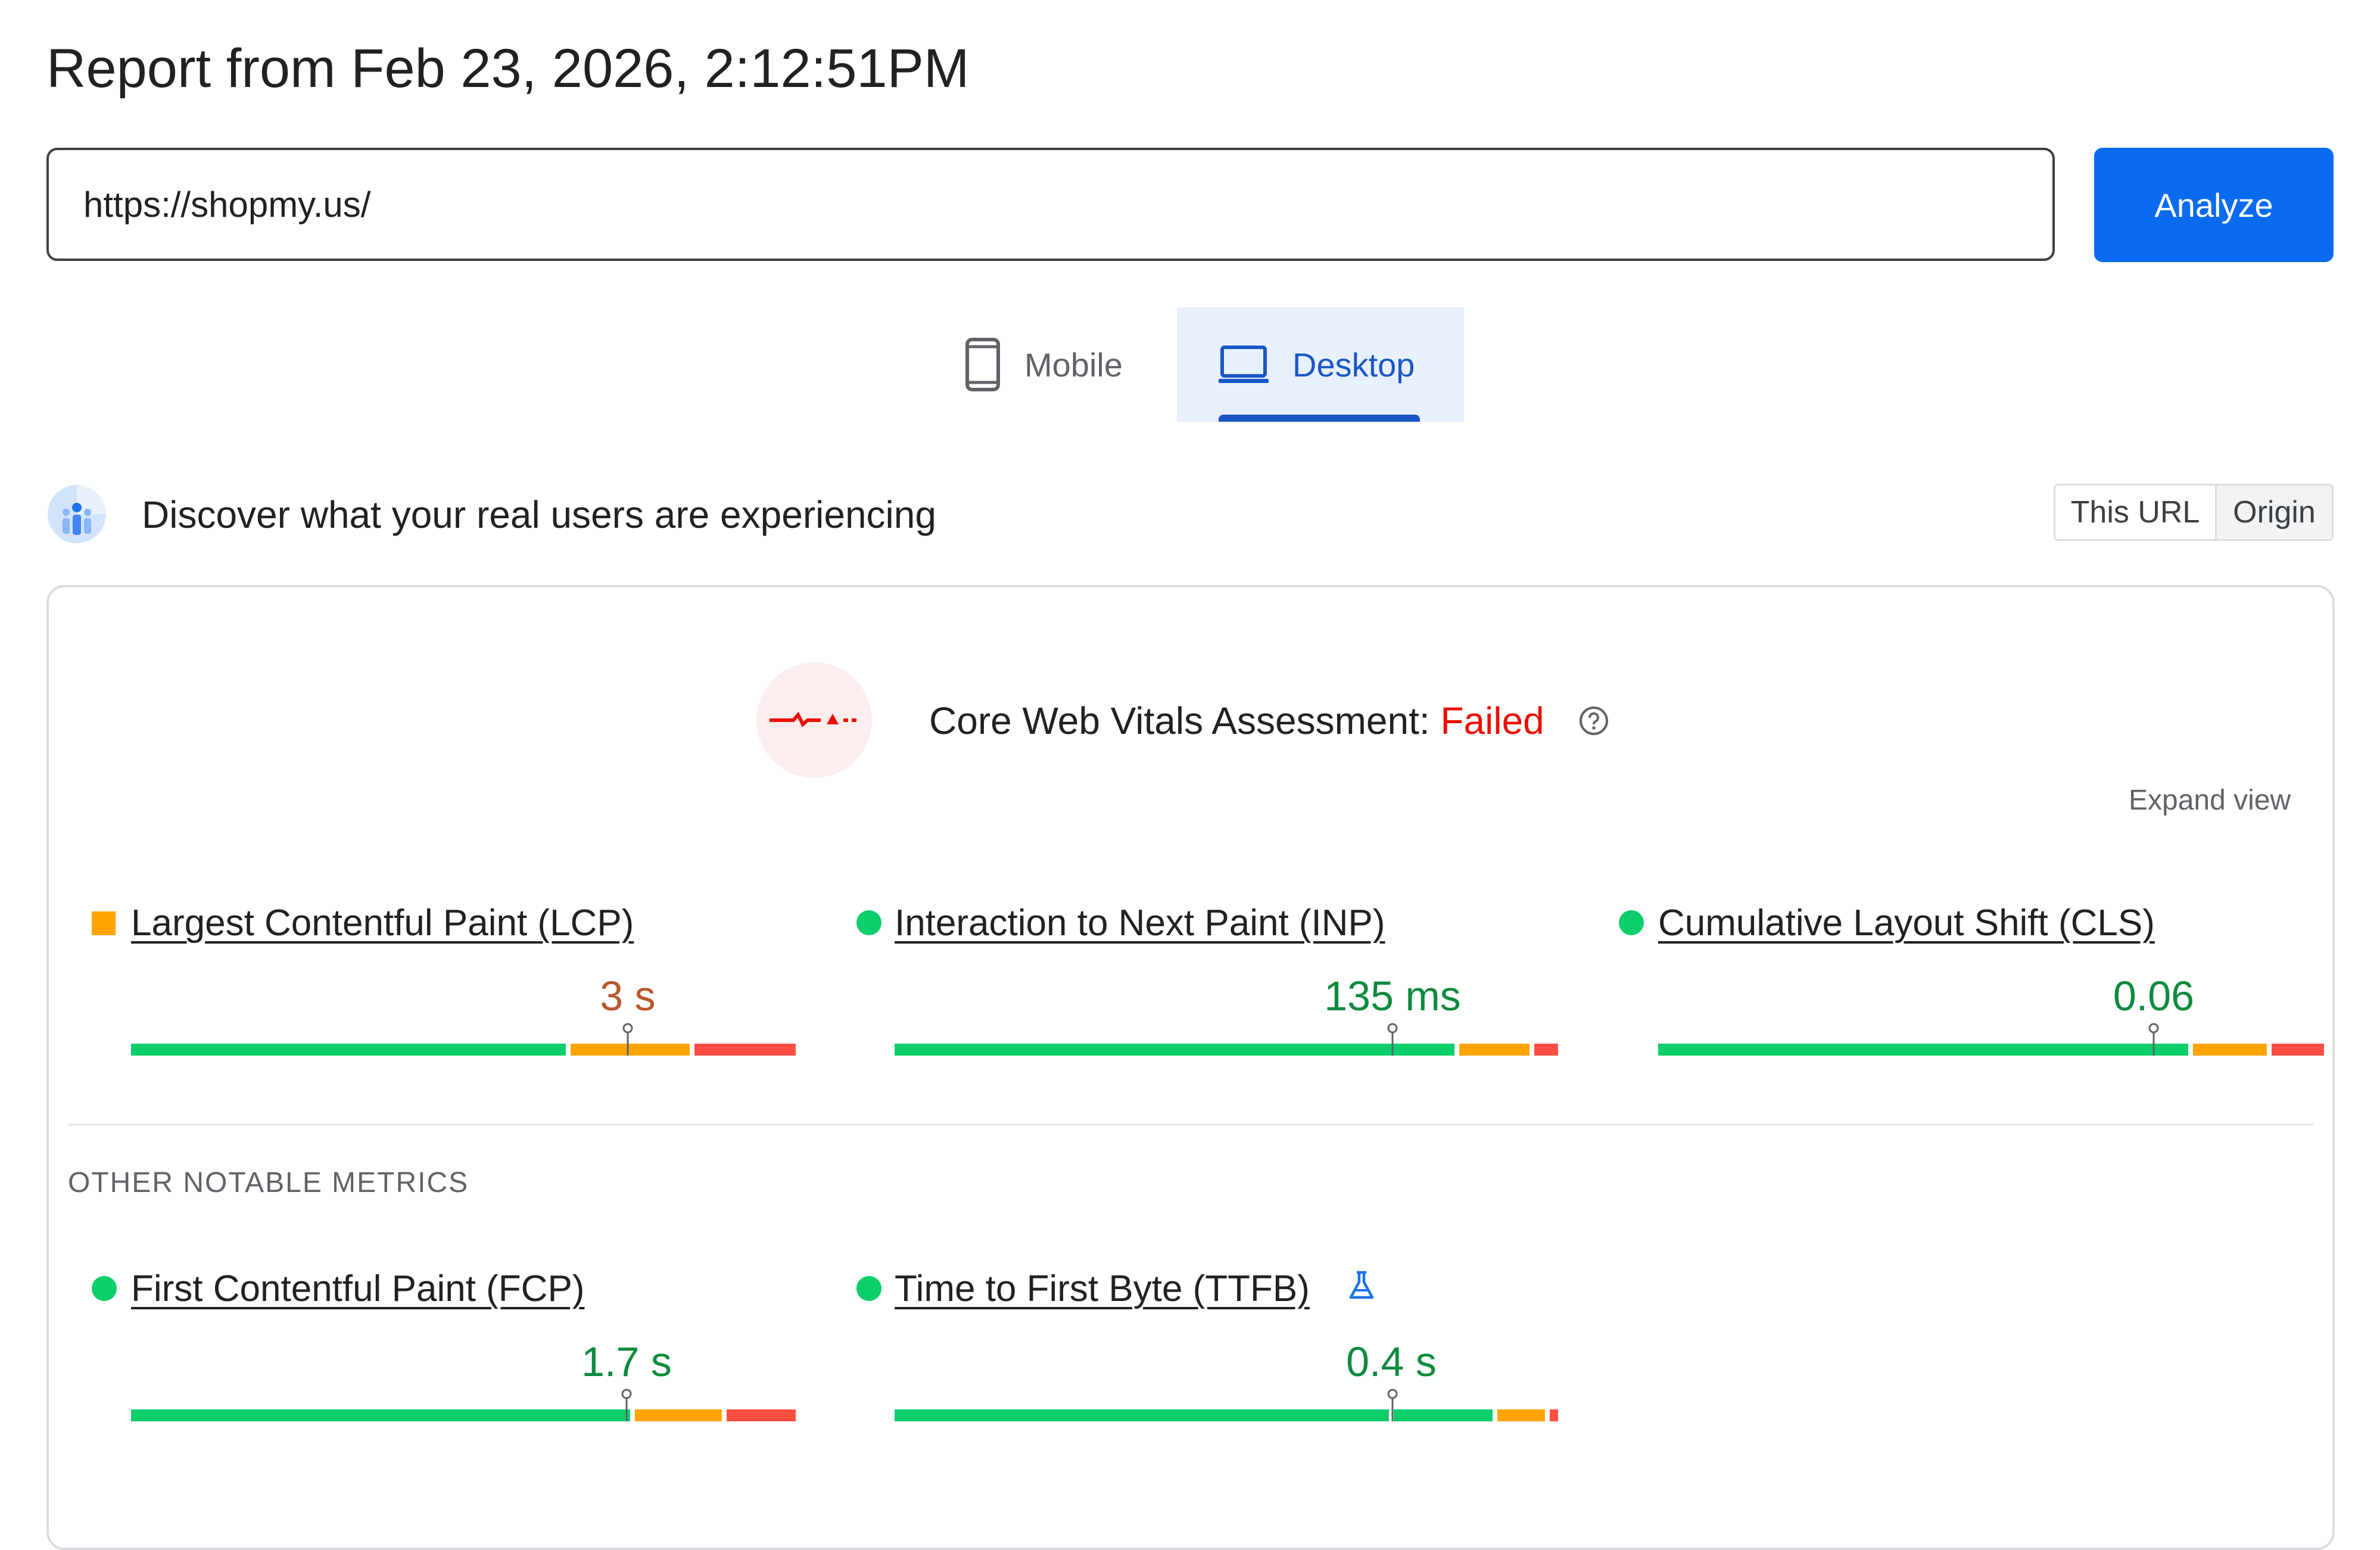  I want to click on laptop-icon, so click(1244, 364).